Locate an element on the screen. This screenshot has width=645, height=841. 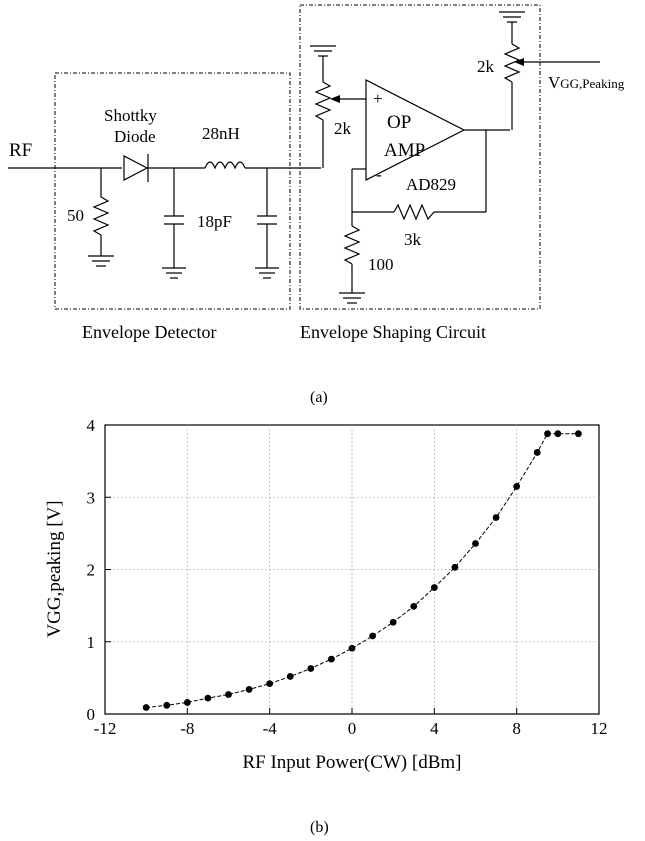
inductor is located at coordinates (225, 165).